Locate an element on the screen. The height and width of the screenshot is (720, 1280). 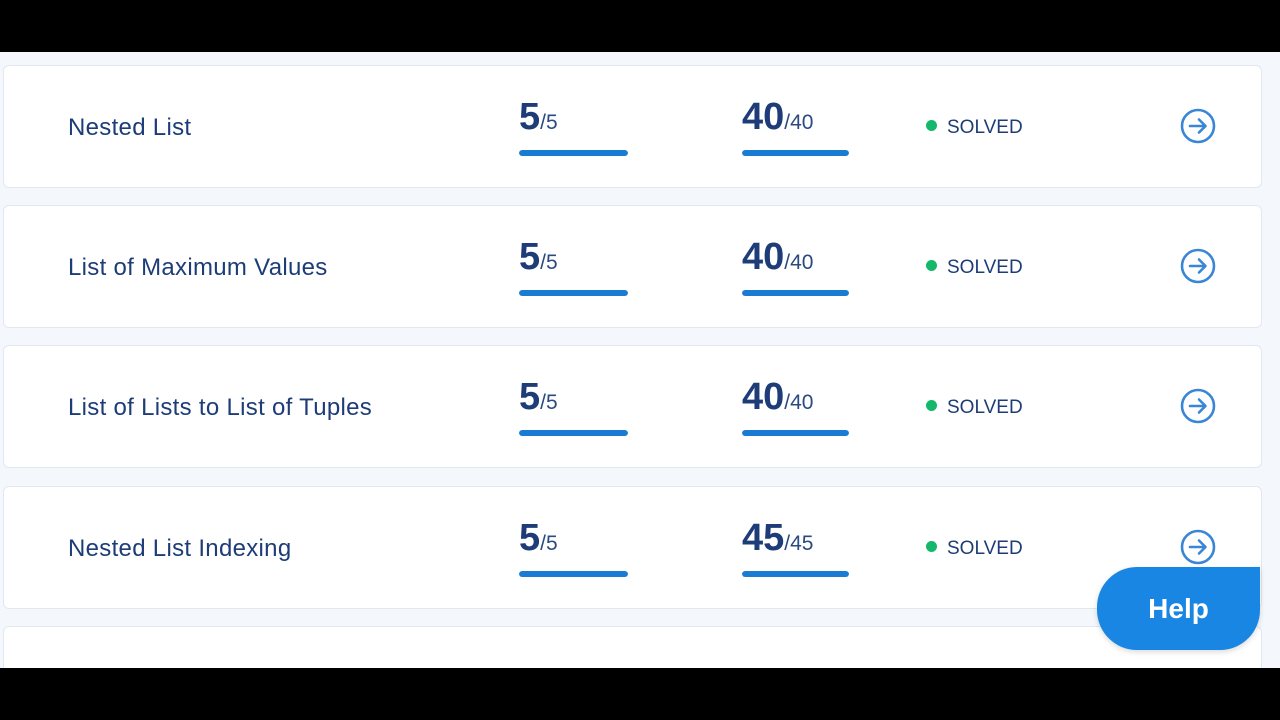
problem-title: Nested List is located at coordinates (130, 127).